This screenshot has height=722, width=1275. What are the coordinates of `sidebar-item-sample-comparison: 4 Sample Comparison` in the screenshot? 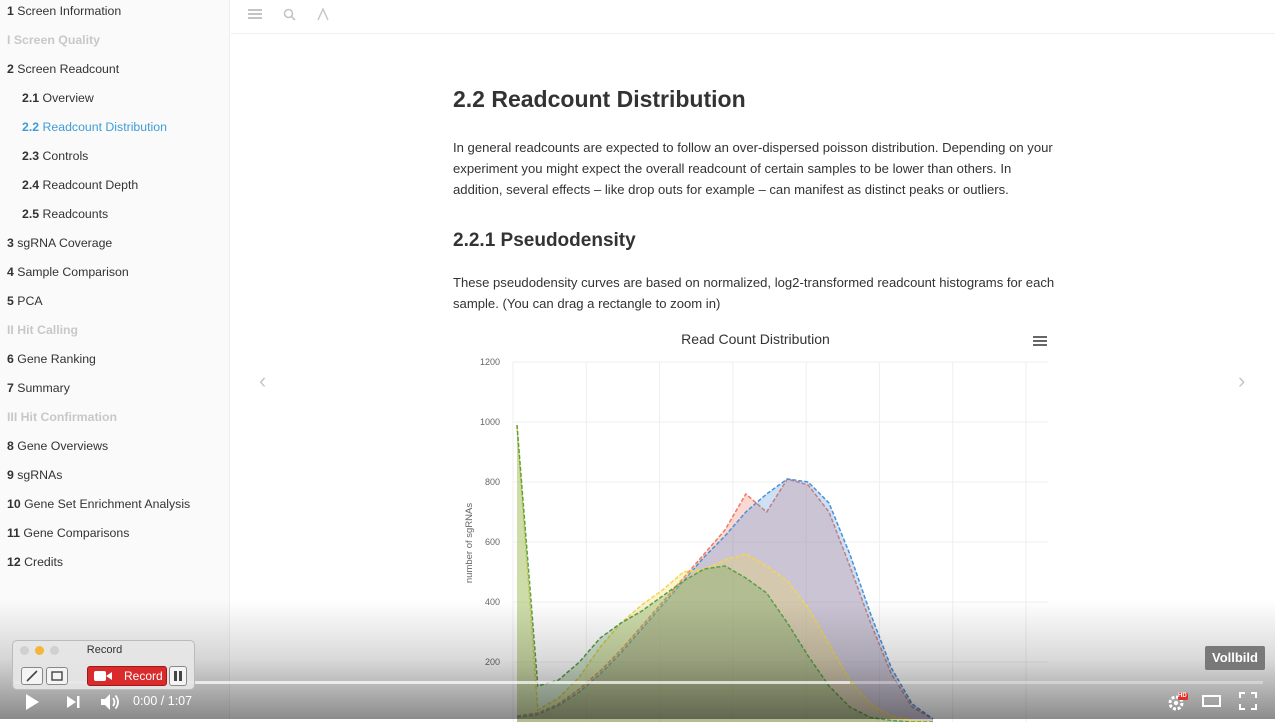 It's located at (114, 275).